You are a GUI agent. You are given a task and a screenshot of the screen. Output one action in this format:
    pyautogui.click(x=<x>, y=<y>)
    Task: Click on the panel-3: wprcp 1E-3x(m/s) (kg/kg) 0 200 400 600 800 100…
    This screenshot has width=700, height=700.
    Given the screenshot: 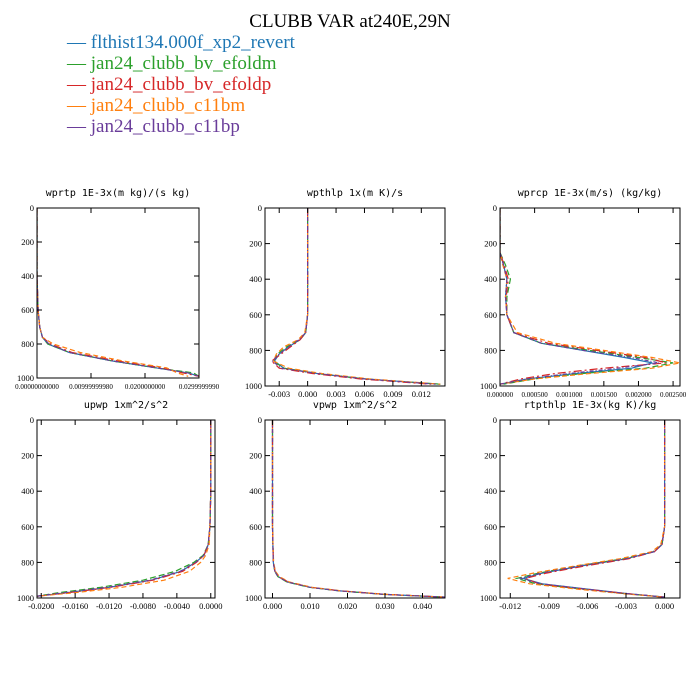 What is the action you would take?
    pyautogui.click(x=583, y=293)
    